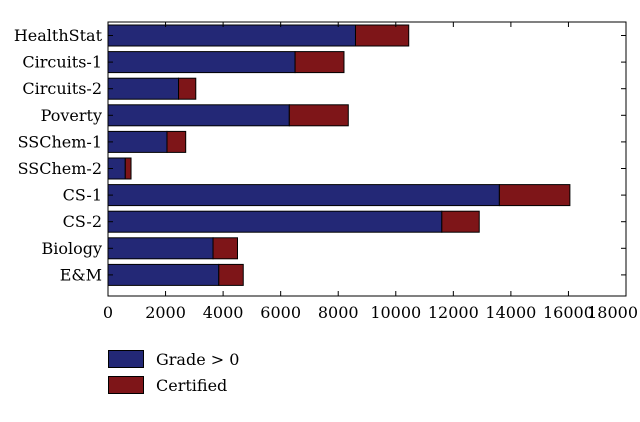 The width and height of the screenshot is (640, 422). What do you see at coordinates (71, 248) in the screenshot?
I see `category-label-8: Biology` at bounding box center [71, 248].